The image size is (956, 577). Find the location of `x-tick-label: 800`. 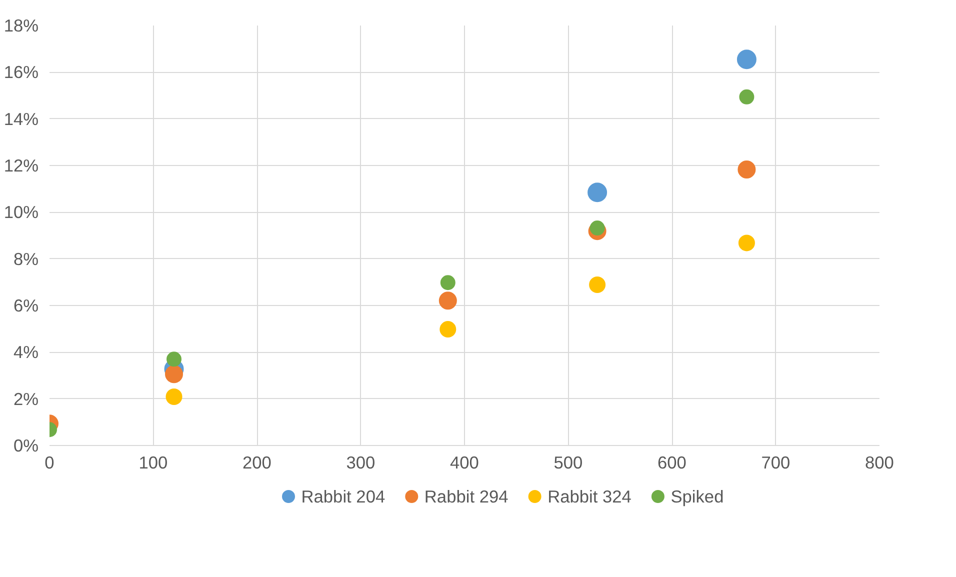

x-tick-label: 800 is located at coordinates (879, 462).